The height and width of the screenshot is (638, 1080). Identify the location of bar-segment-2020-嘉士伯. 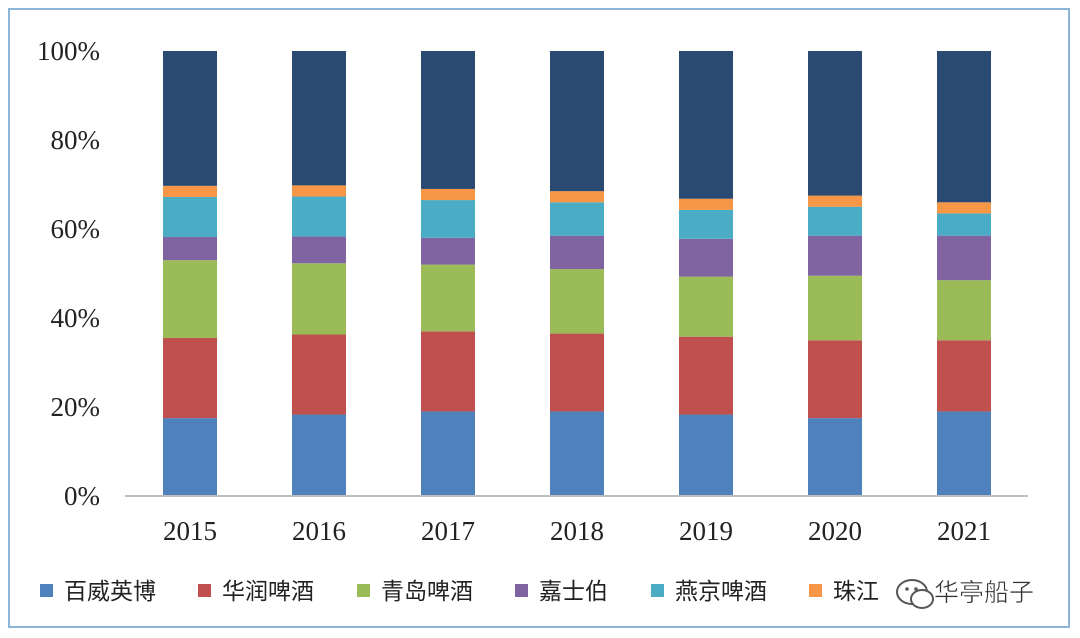
(835, 255).